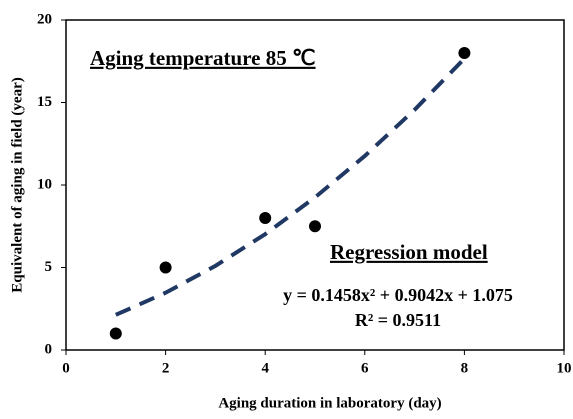 This screenshot has width=573, height=419. I want to click on x-axis-label: Aging duration in laboratory (day), so click(329, 403).